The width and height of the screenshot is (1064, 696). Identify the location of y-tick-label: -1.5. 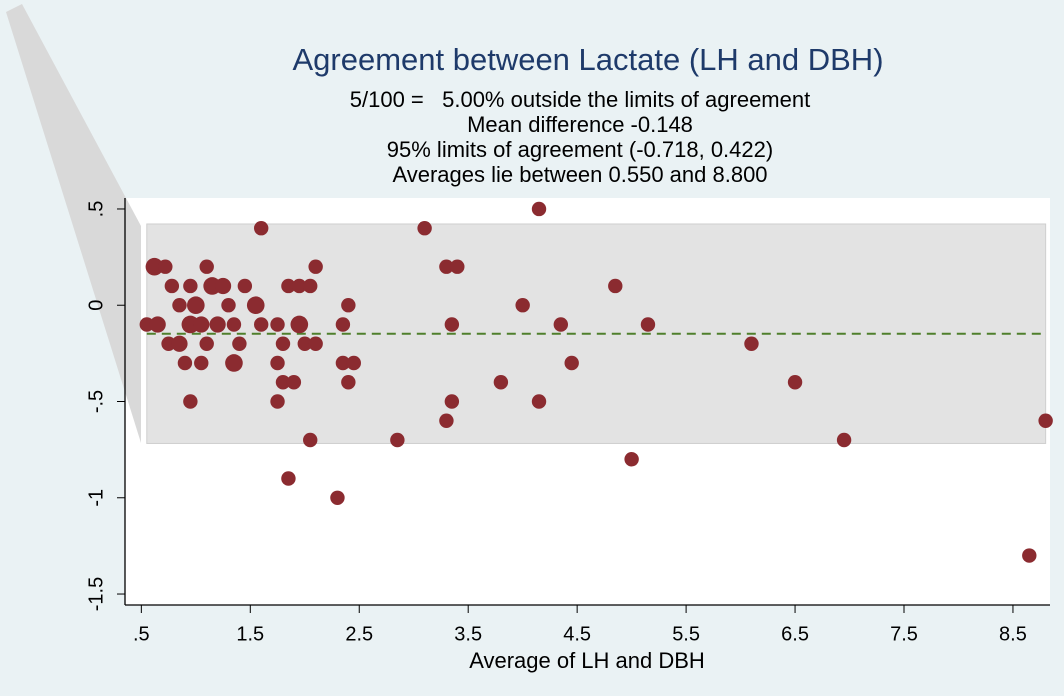
(96, 594).